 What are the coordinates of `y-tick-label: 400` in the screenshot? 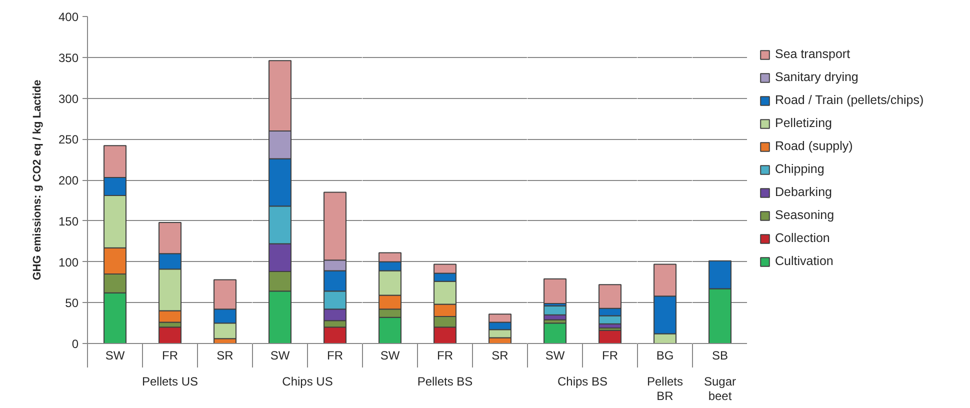 It's located at (68, 17).